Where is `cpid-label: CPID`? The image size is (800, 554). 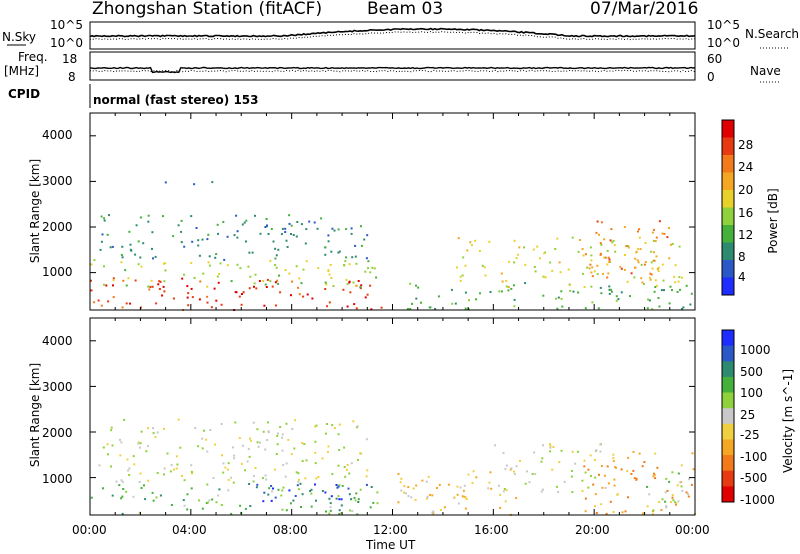
cpid-label: CPID is located at coordinates (24, 94).